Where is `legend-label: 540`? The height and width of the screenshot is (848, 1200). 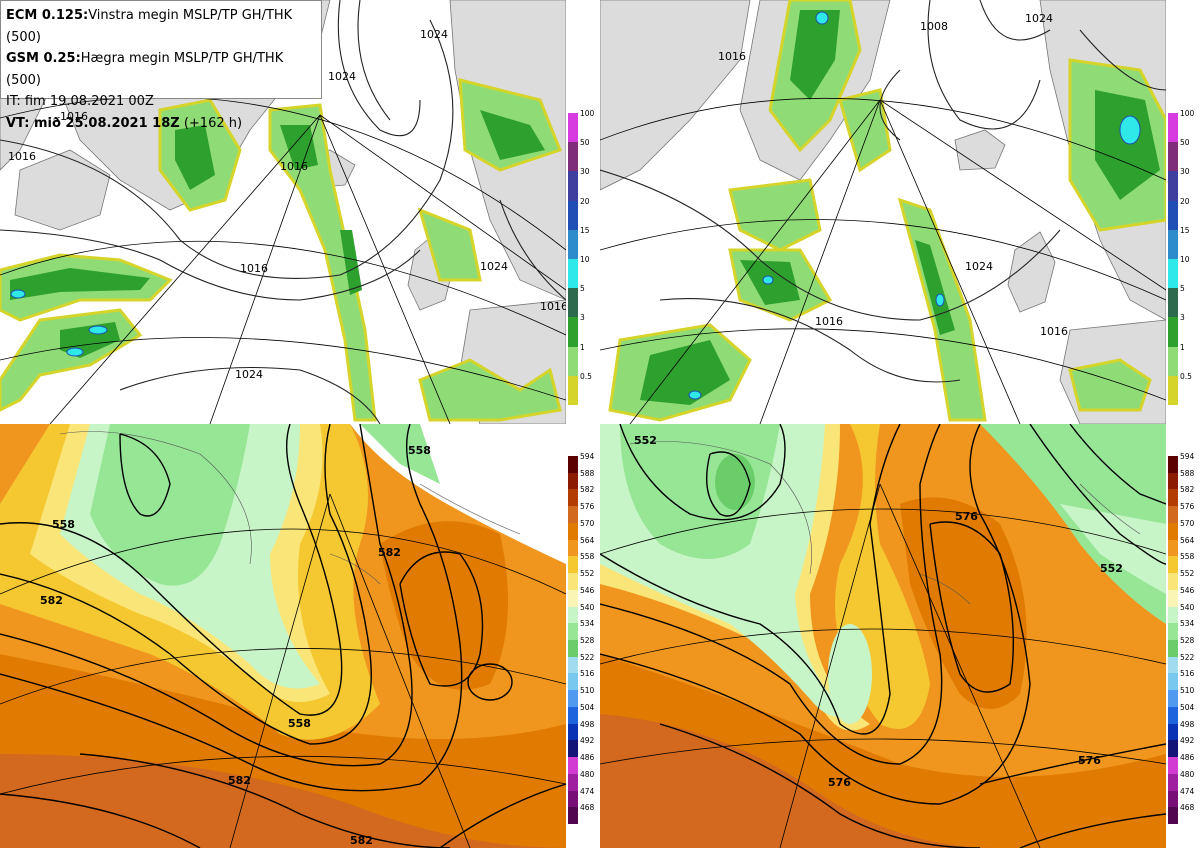 legend-label: 540 is located at coordinates (1187, 607).